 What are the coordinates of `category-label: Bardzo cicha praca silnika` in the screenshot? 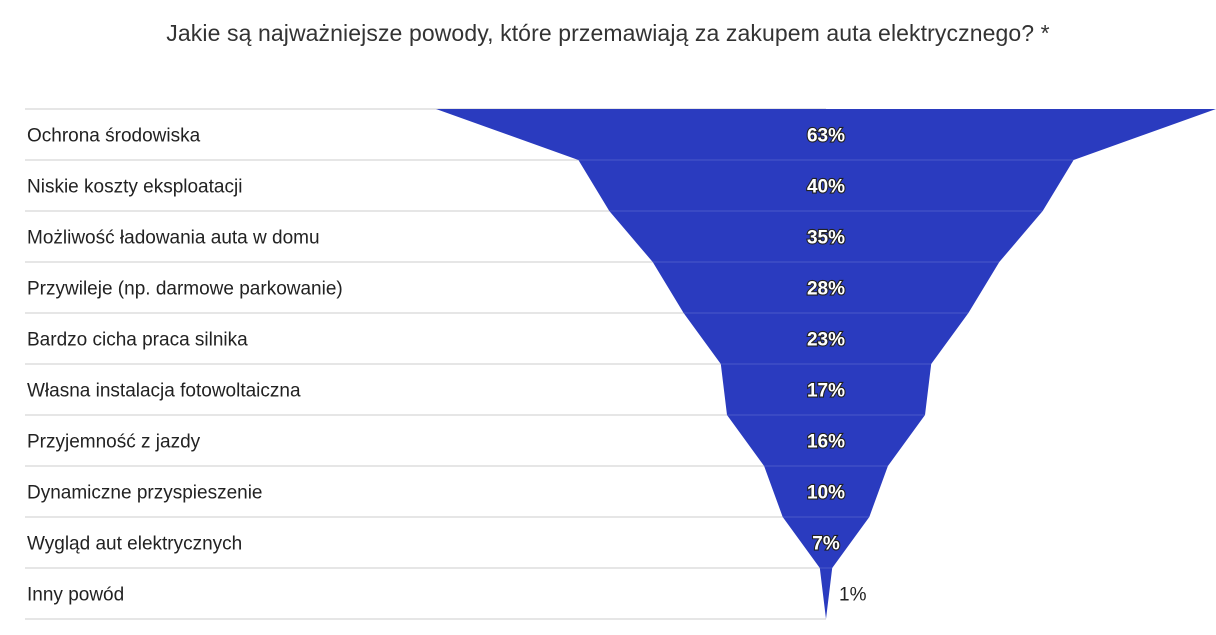 It's located at (137, 340).